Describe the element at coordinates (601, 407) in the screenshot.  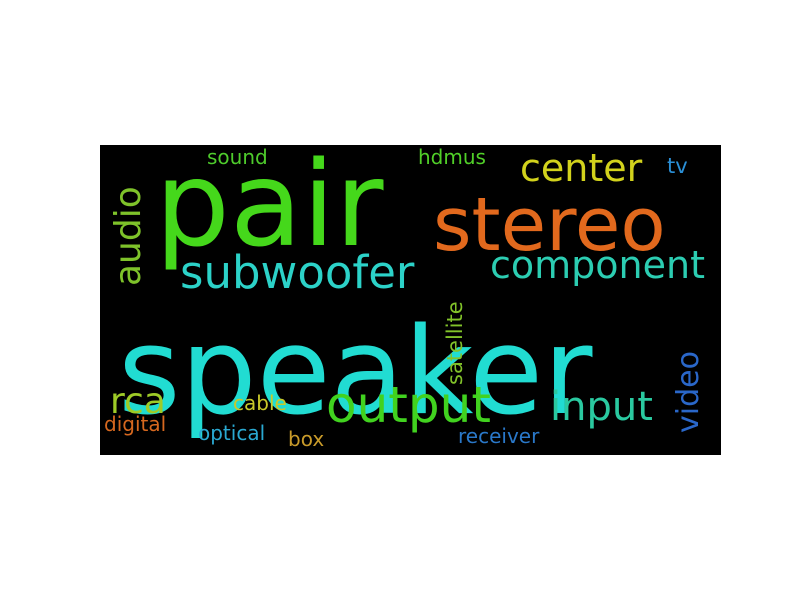
I see `word-input: input` at that location.